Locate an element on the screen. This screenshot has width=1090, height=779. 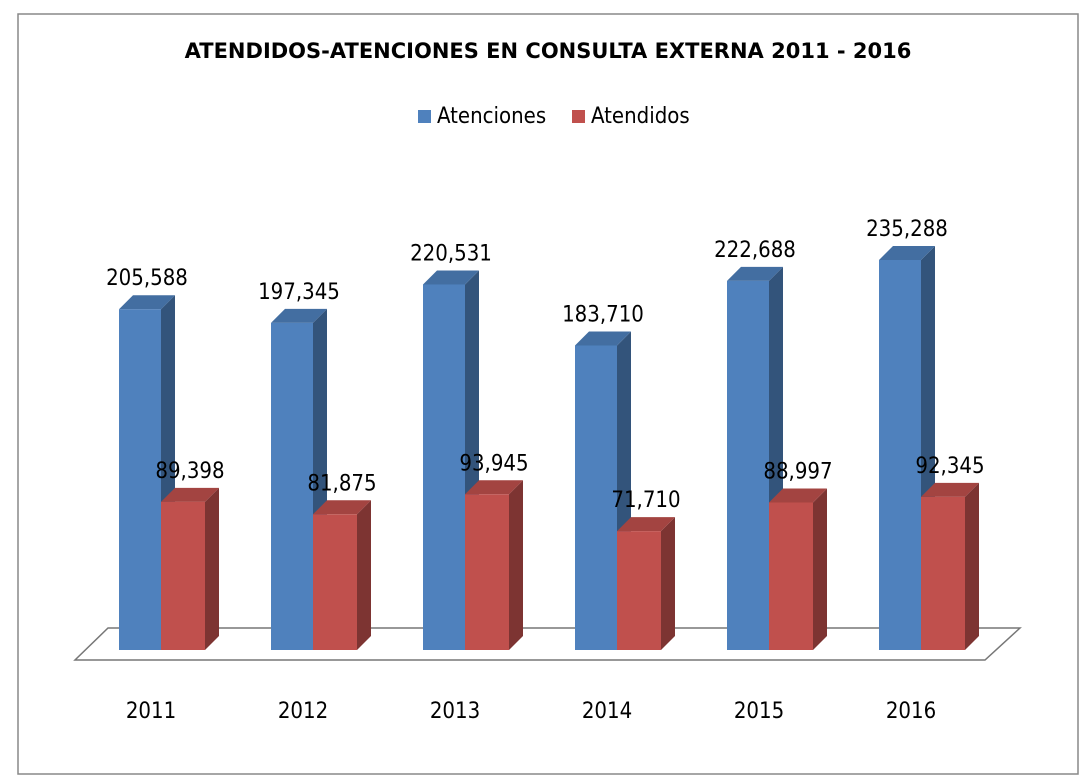
data-label: 222,688 is located at coordinates (755, 250).